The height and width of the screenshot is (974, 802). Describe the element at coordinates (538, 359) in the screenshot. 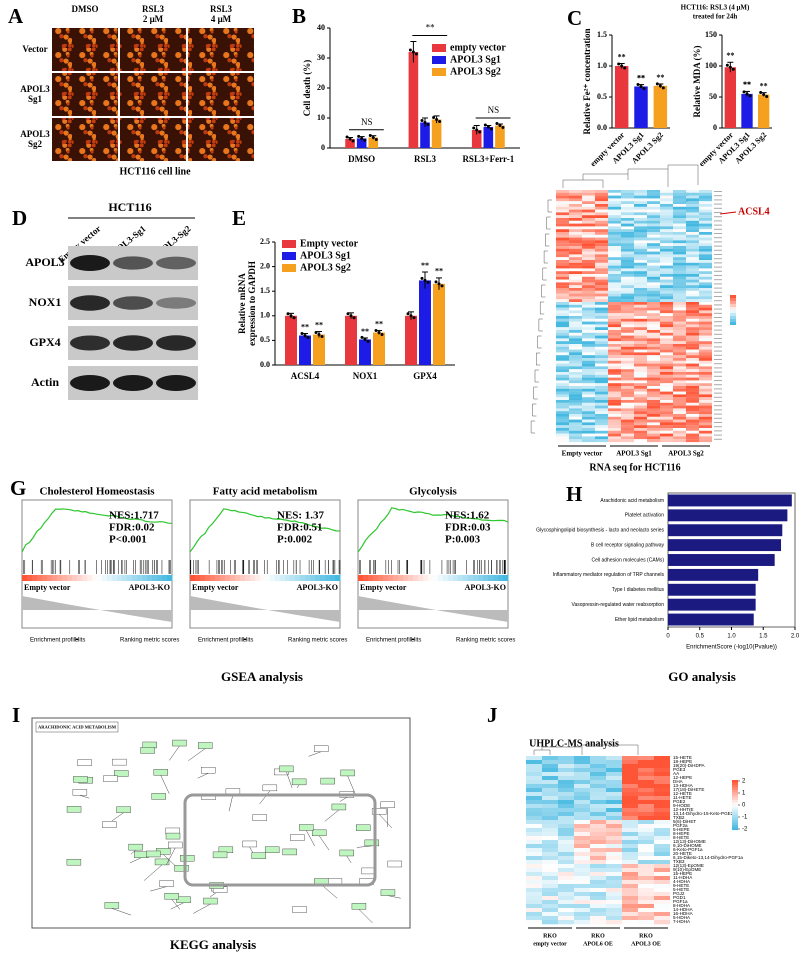

I see `dendrogram` at that location.